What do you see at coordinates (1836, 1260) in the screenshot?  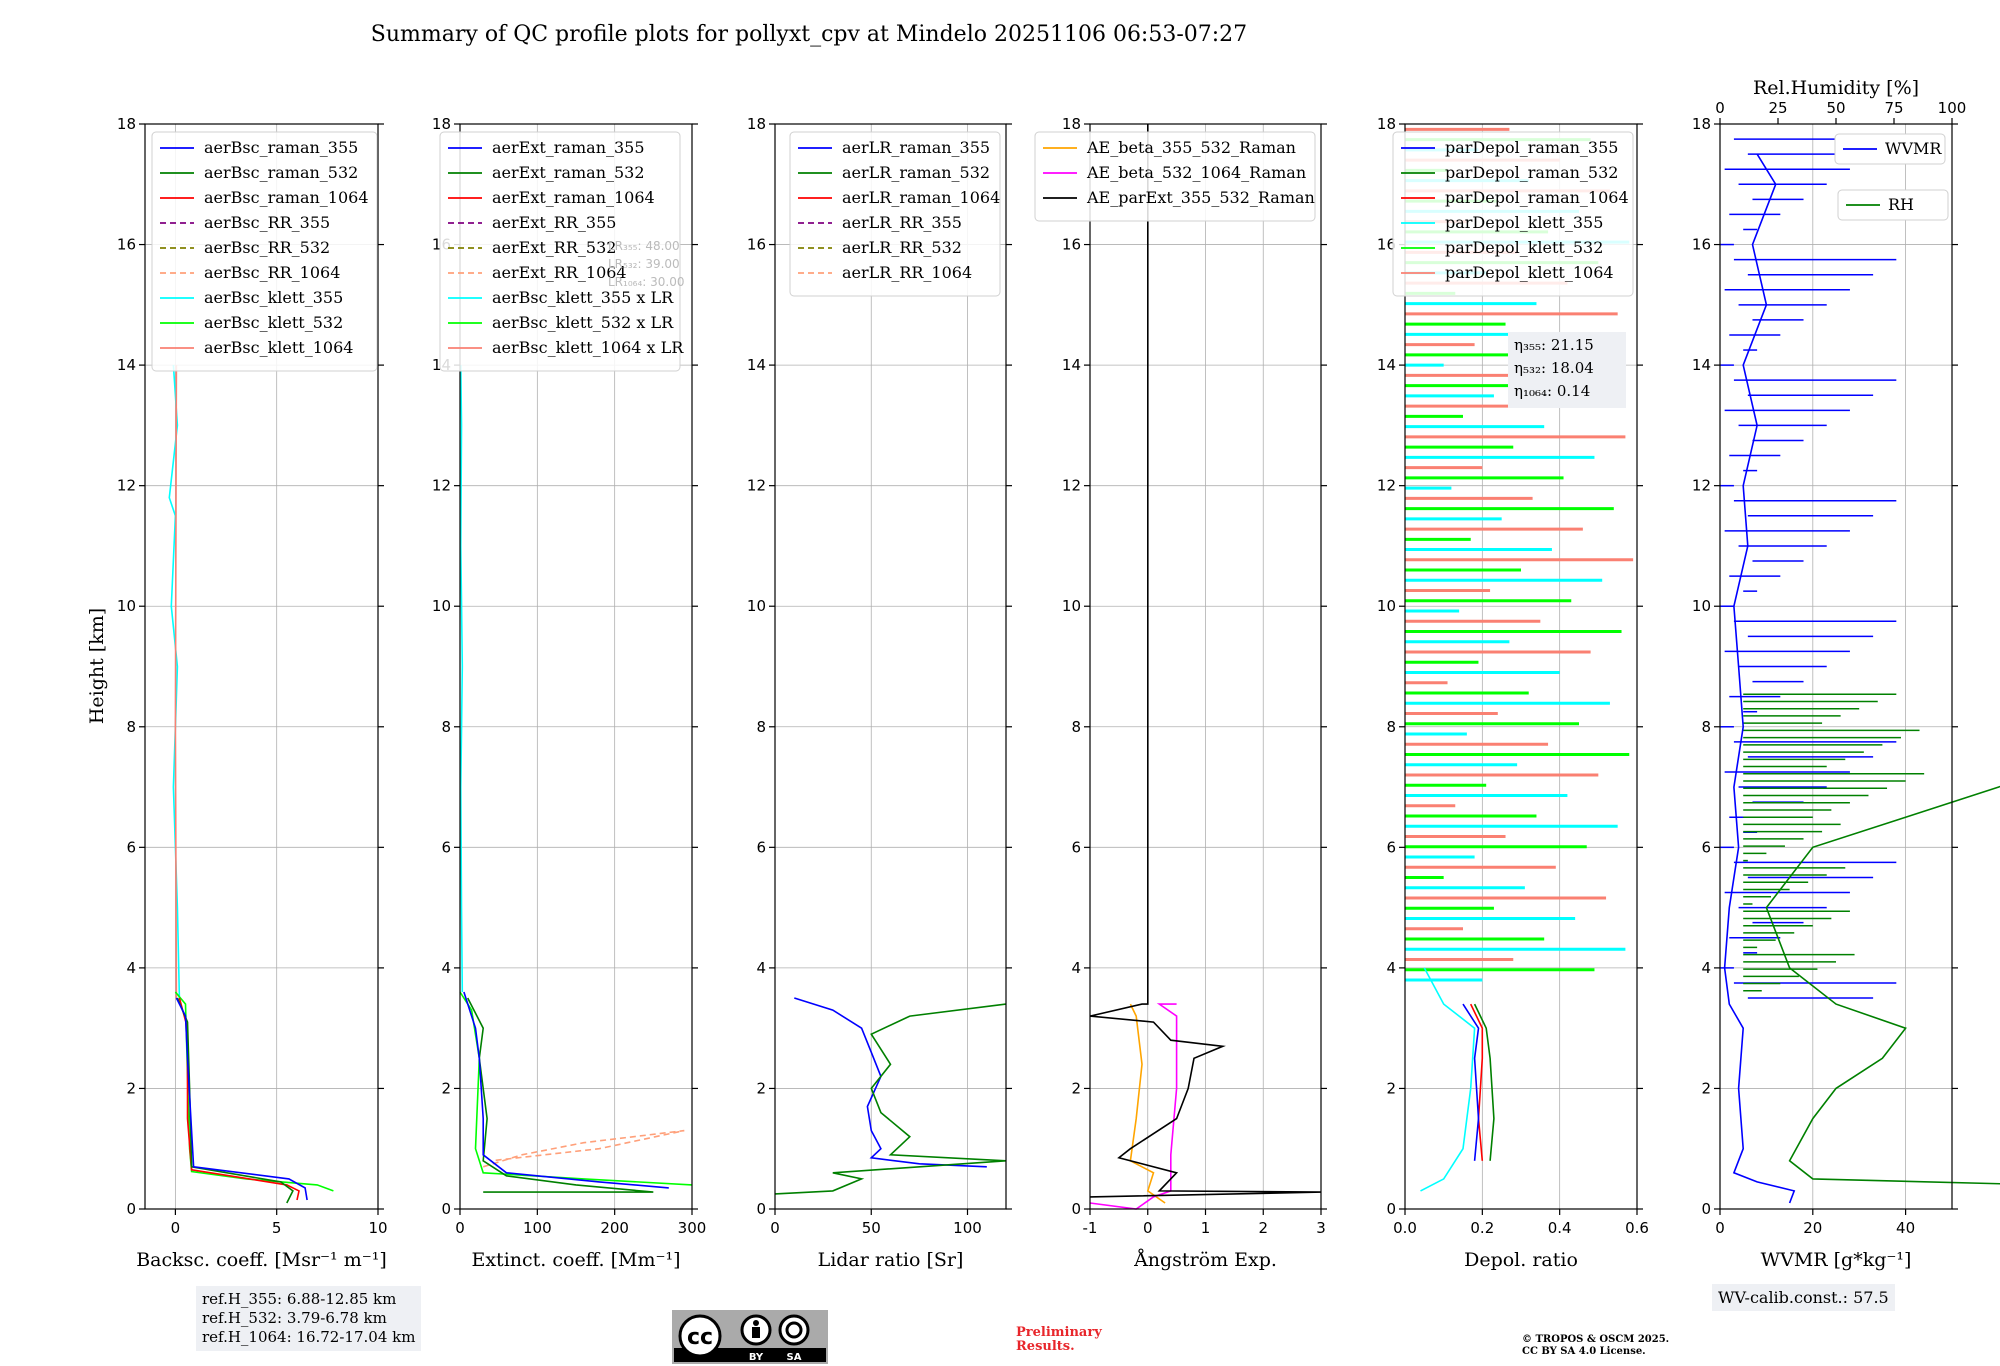 I see `x-axis-label: WVMR [g*kg⁻¹]` at bounding box center [1836, 1260].